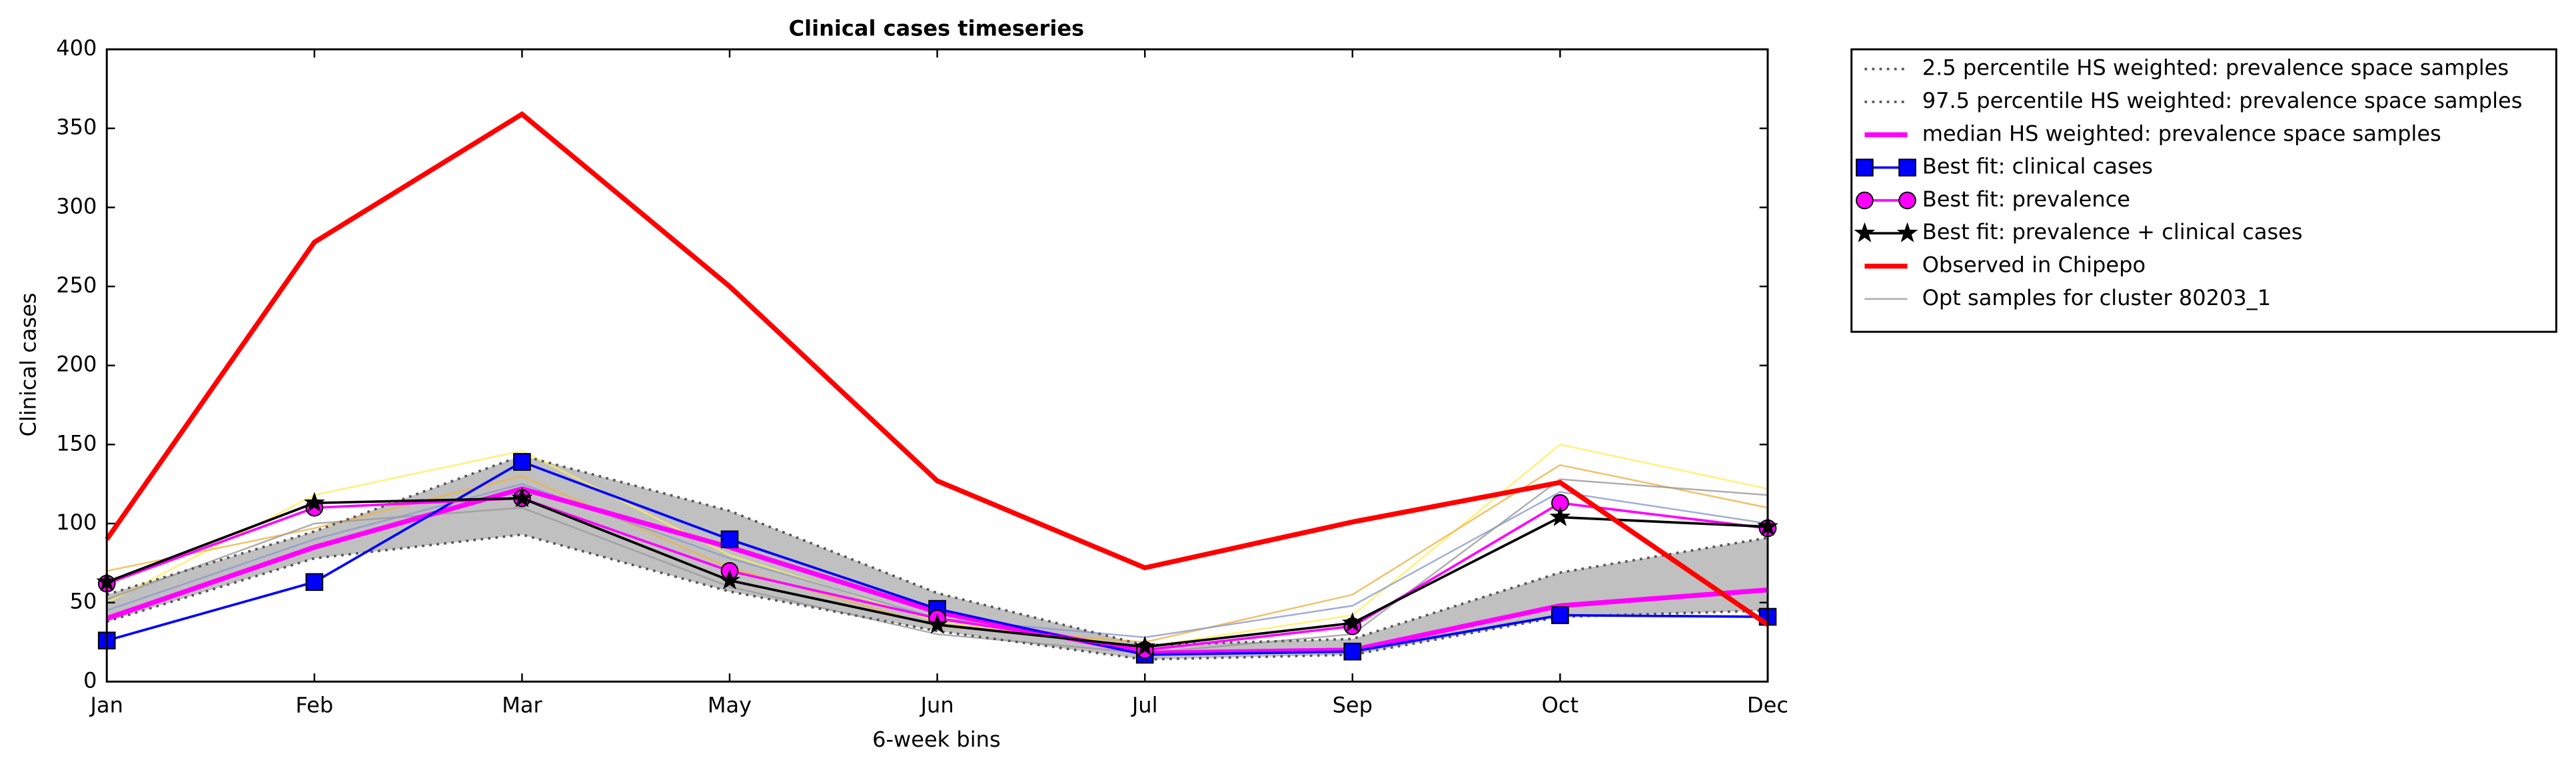 The height and width of the screenshot is (772, 2576). I want to click on y-tick-label: 150, so click(76, 443).